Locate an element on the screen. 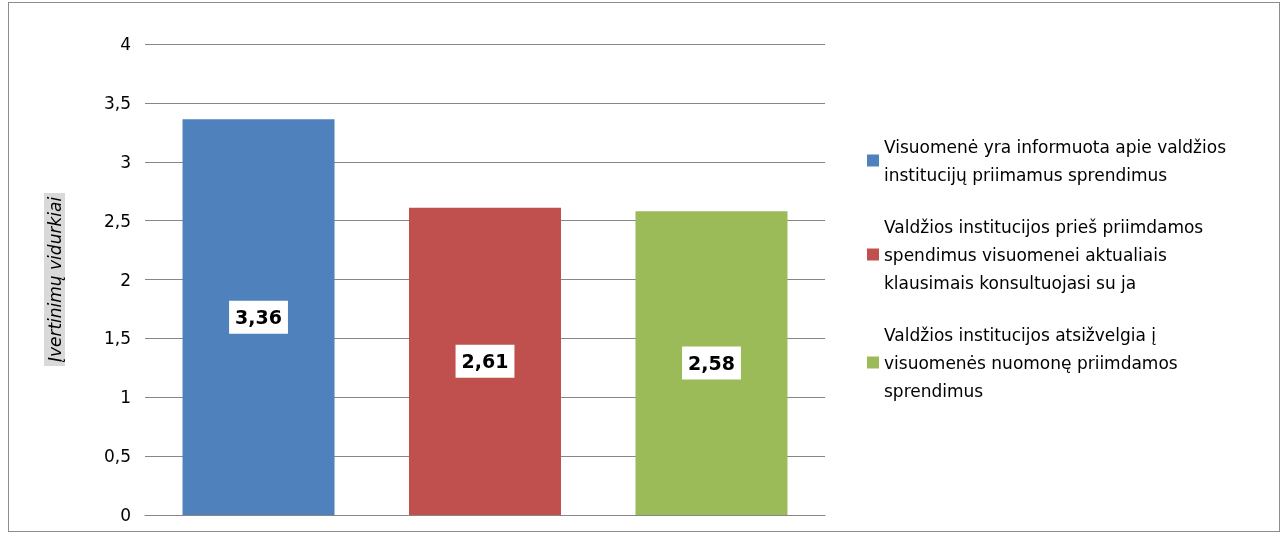 This screenshot has height=537, width=1285. y-tick-label: 4 is located at coordinates (125, 44).